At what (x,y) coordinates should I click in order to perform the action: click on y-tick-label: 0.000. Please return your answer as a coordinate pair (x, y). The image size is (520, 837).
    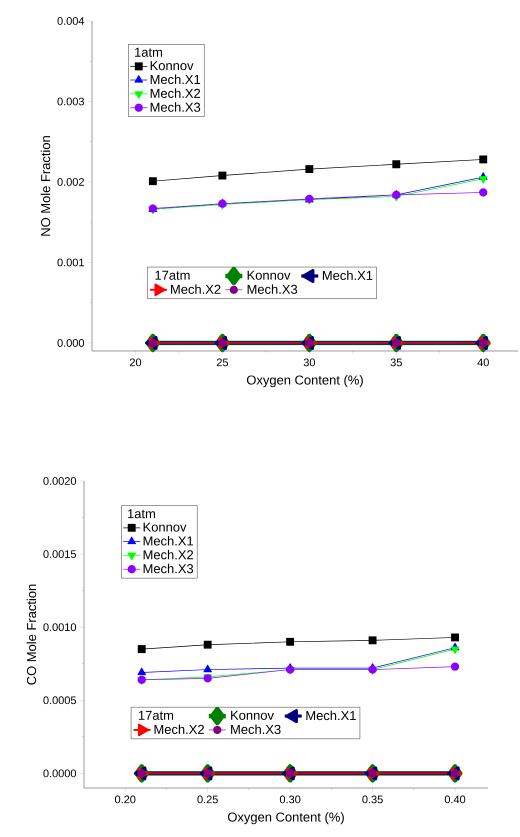
    Looking at the image, I should click on (70, 343).